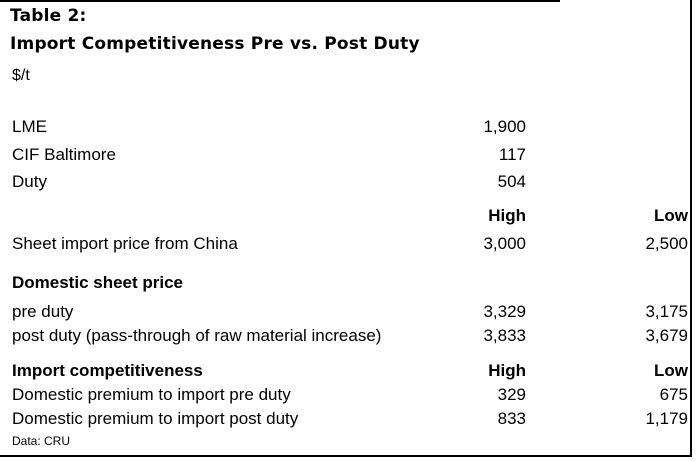  Describe the element at coordinates (504, 126) in the screenshot. I see `row-value-lme: 1,900` at that location.